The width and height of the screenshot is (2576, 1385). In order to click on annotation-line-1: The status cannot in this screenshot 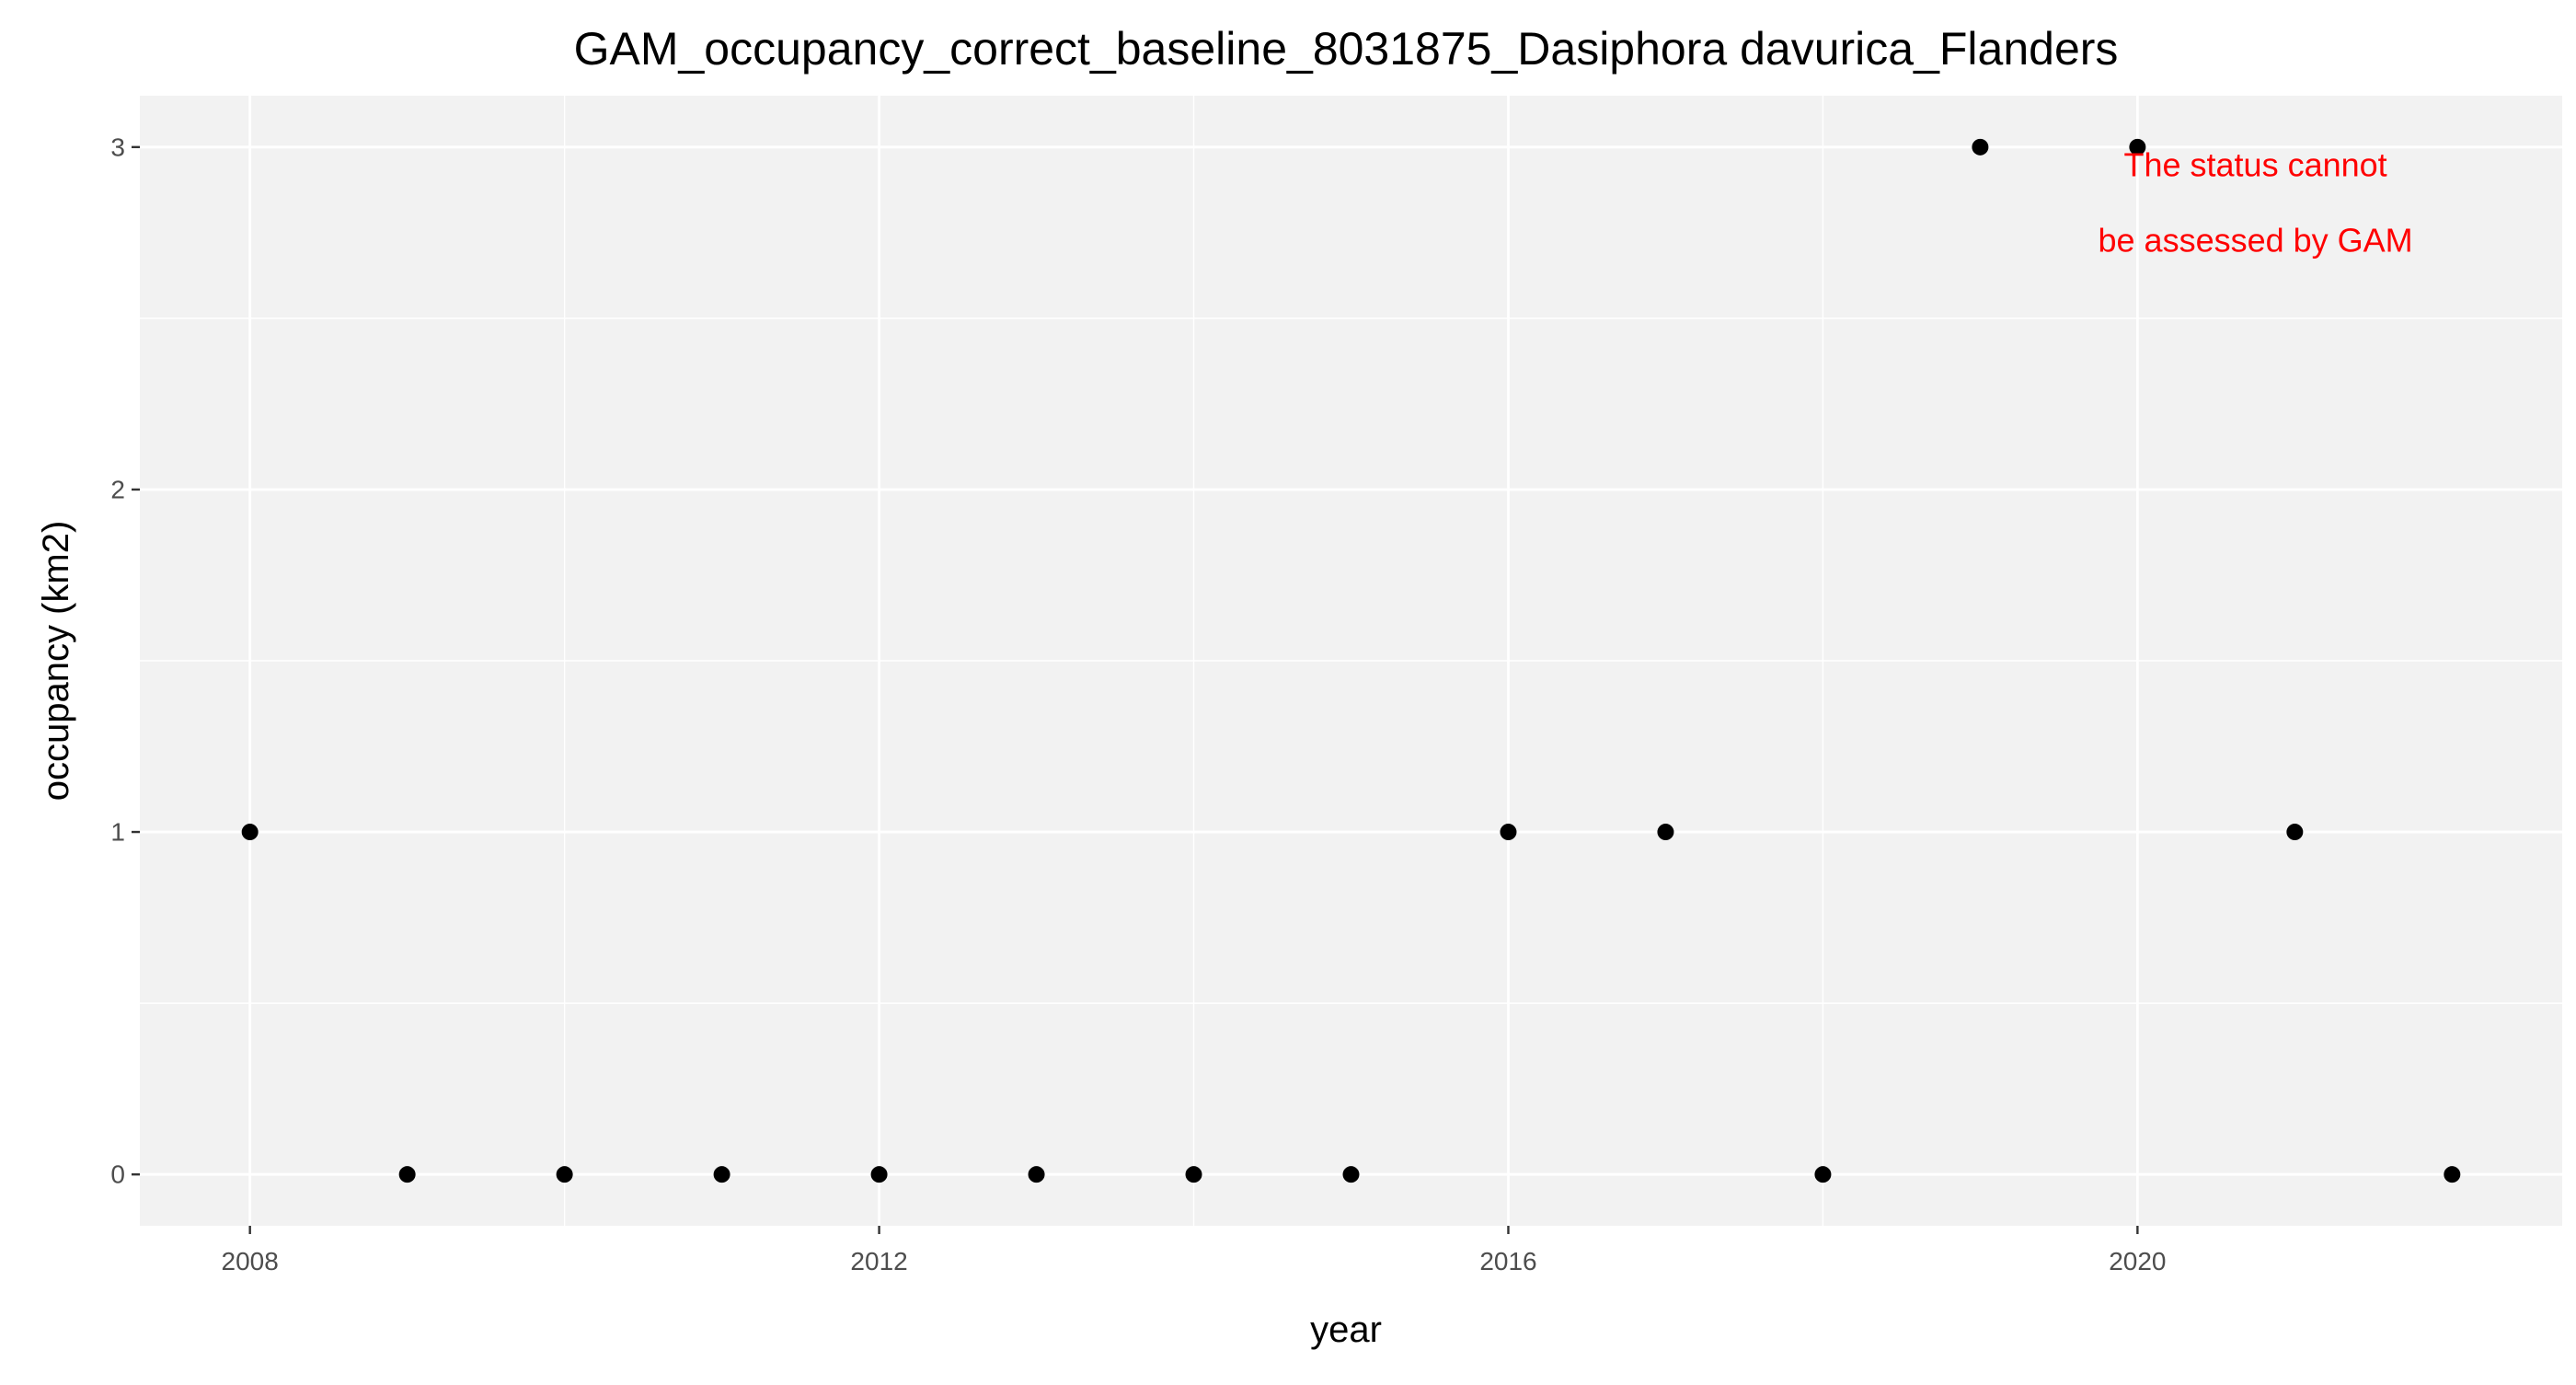, I will do `click(2255, 164)`.